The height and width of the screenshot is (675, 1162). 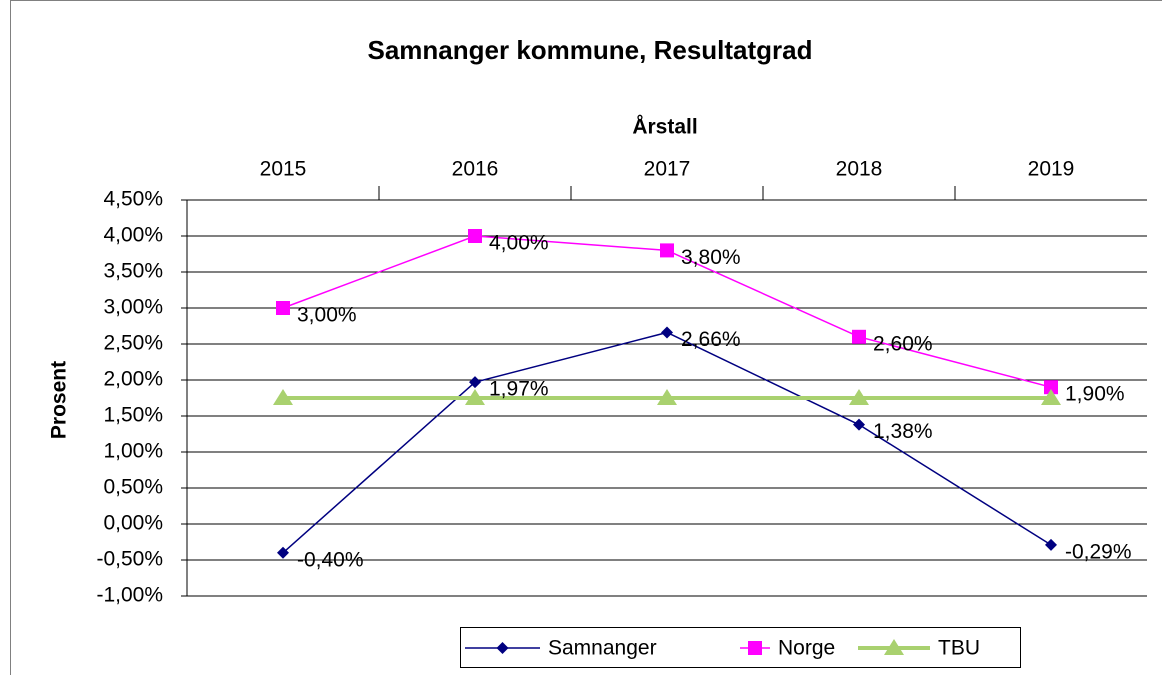 I want to click on data-label: -0,40%, so click(x=330, y=559).